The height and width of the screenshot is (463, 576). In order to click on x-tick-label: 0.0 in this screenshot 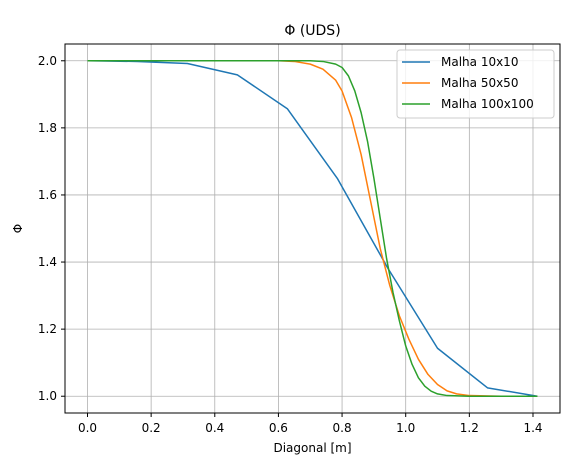, I will do `click(87, 428)`.